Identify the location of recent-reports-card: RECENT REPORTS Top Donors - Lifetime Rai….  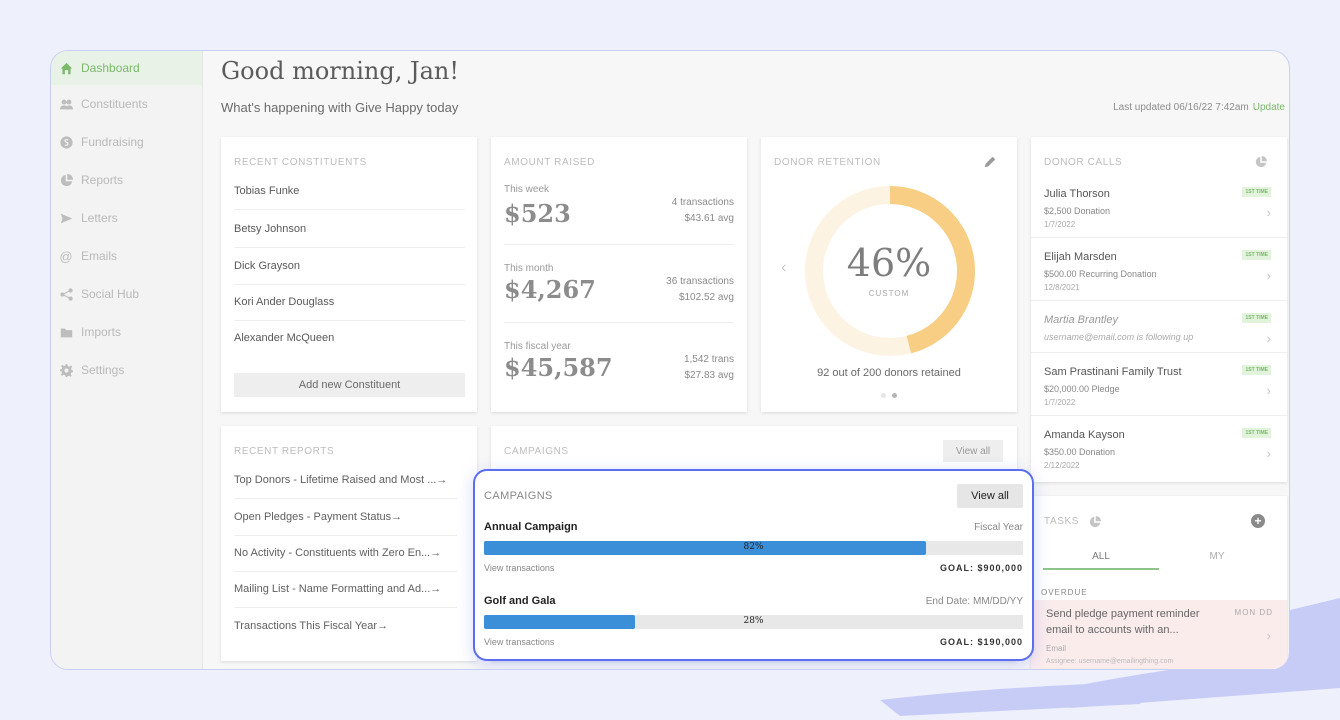
(349, 543).